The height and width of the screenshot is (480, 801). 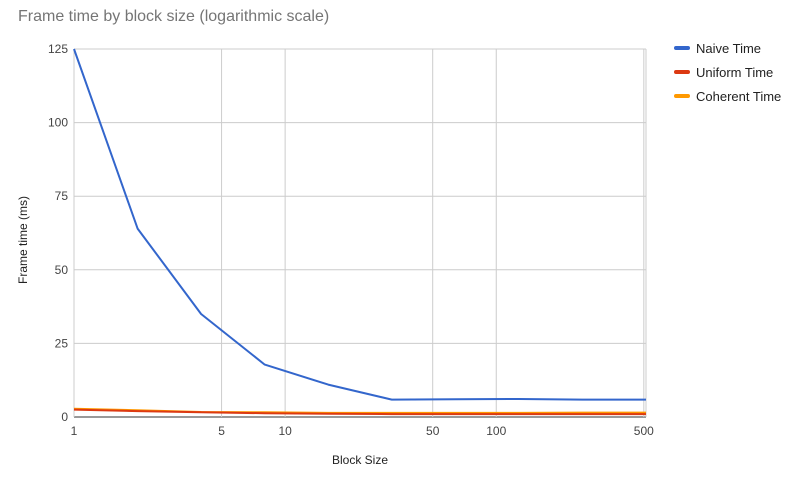 I want to click on legend-label: Uniform Time, so click(x=734, y=72).